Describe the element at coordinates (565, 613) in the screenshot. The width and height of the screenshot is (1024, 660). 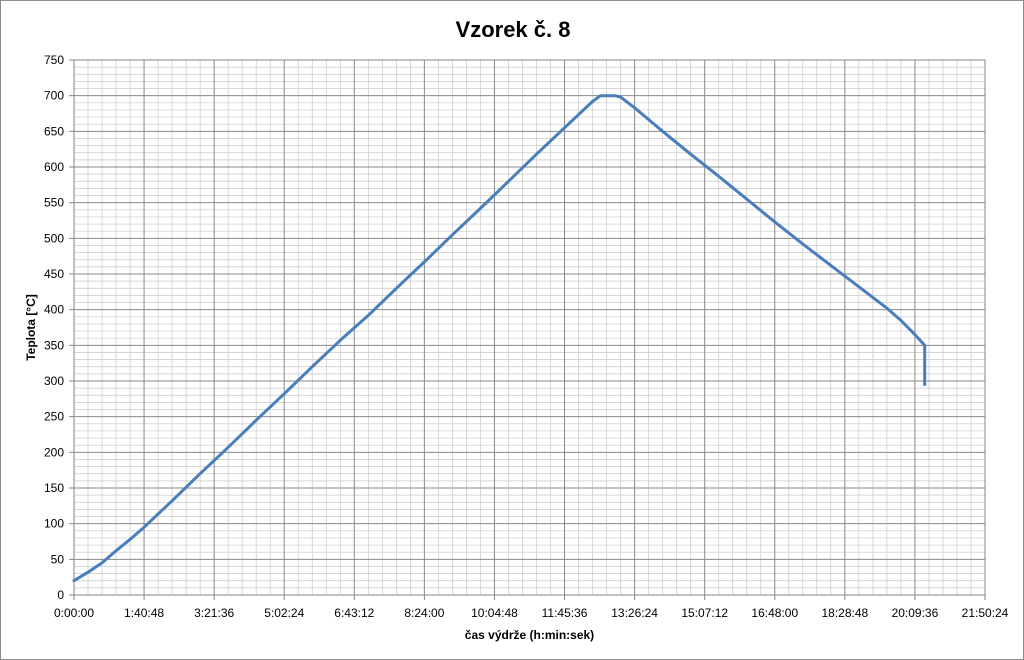
I see `x-tick-label: 11:45:36` at that location.